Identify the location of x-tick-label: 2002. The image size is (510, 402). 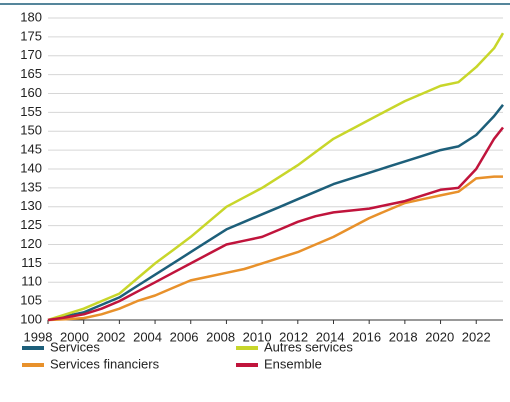
(111, 336).